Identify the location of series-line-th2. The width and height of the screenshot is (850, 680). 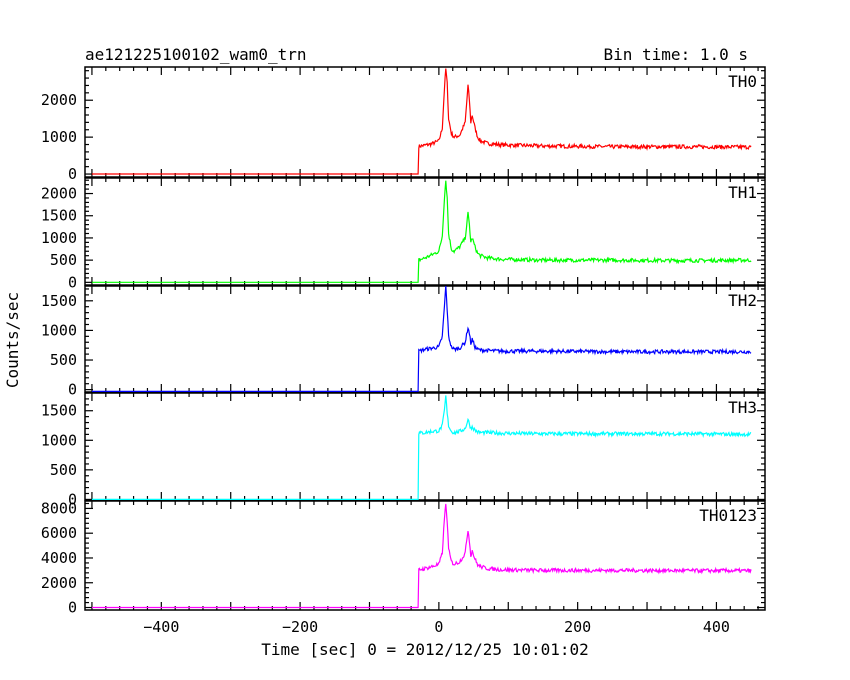
(421, 339).